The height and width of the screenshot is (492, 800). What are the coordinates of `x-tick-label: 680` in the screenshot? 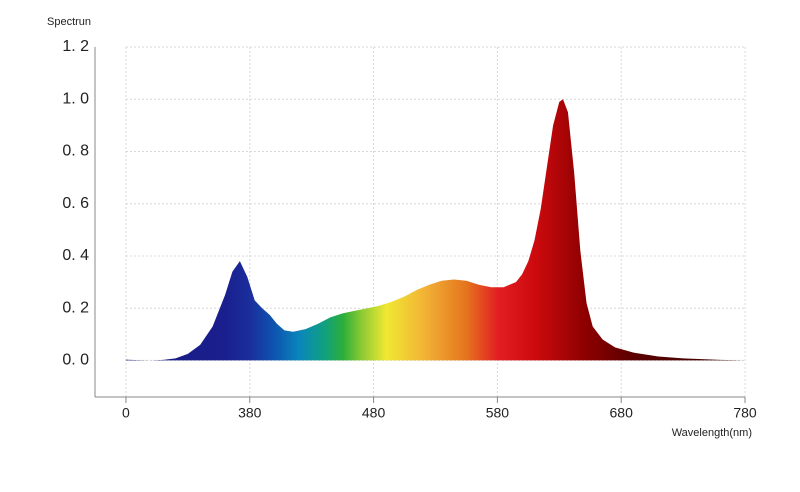 It's located at (622, 413).